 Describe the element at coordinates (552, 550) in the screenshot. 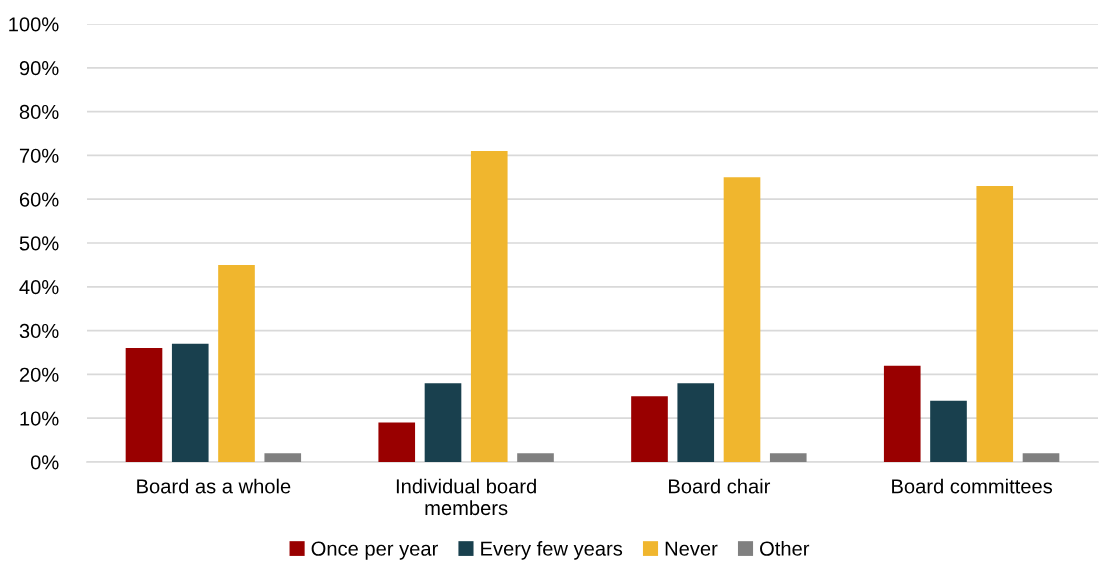

I see `legend-label: Every few years` at that location.